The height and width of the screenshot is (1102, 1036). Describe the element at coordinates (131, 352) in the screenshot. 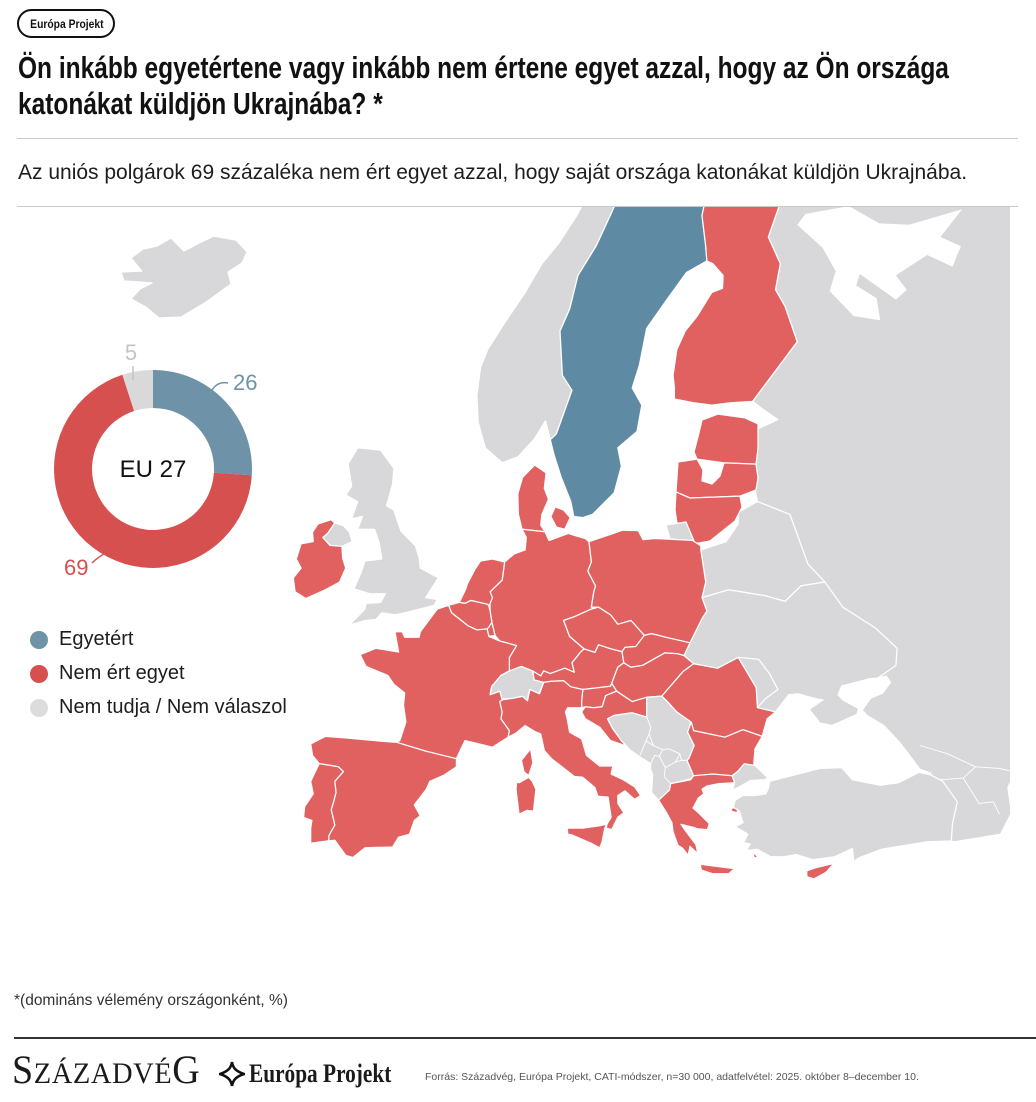

I see `svg-text: 5` at that location.